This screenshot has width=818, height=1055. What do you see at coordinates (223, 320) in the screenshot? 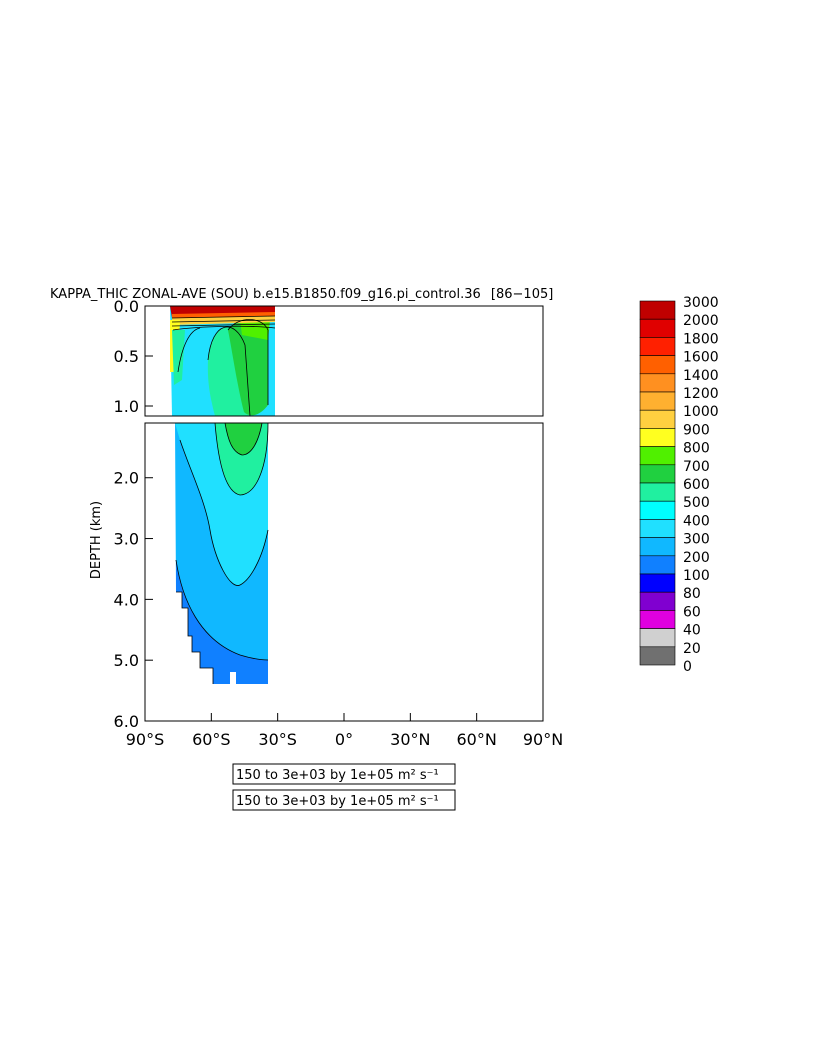
I see `field-thin-warm-band` at bounding box center [223, 320].